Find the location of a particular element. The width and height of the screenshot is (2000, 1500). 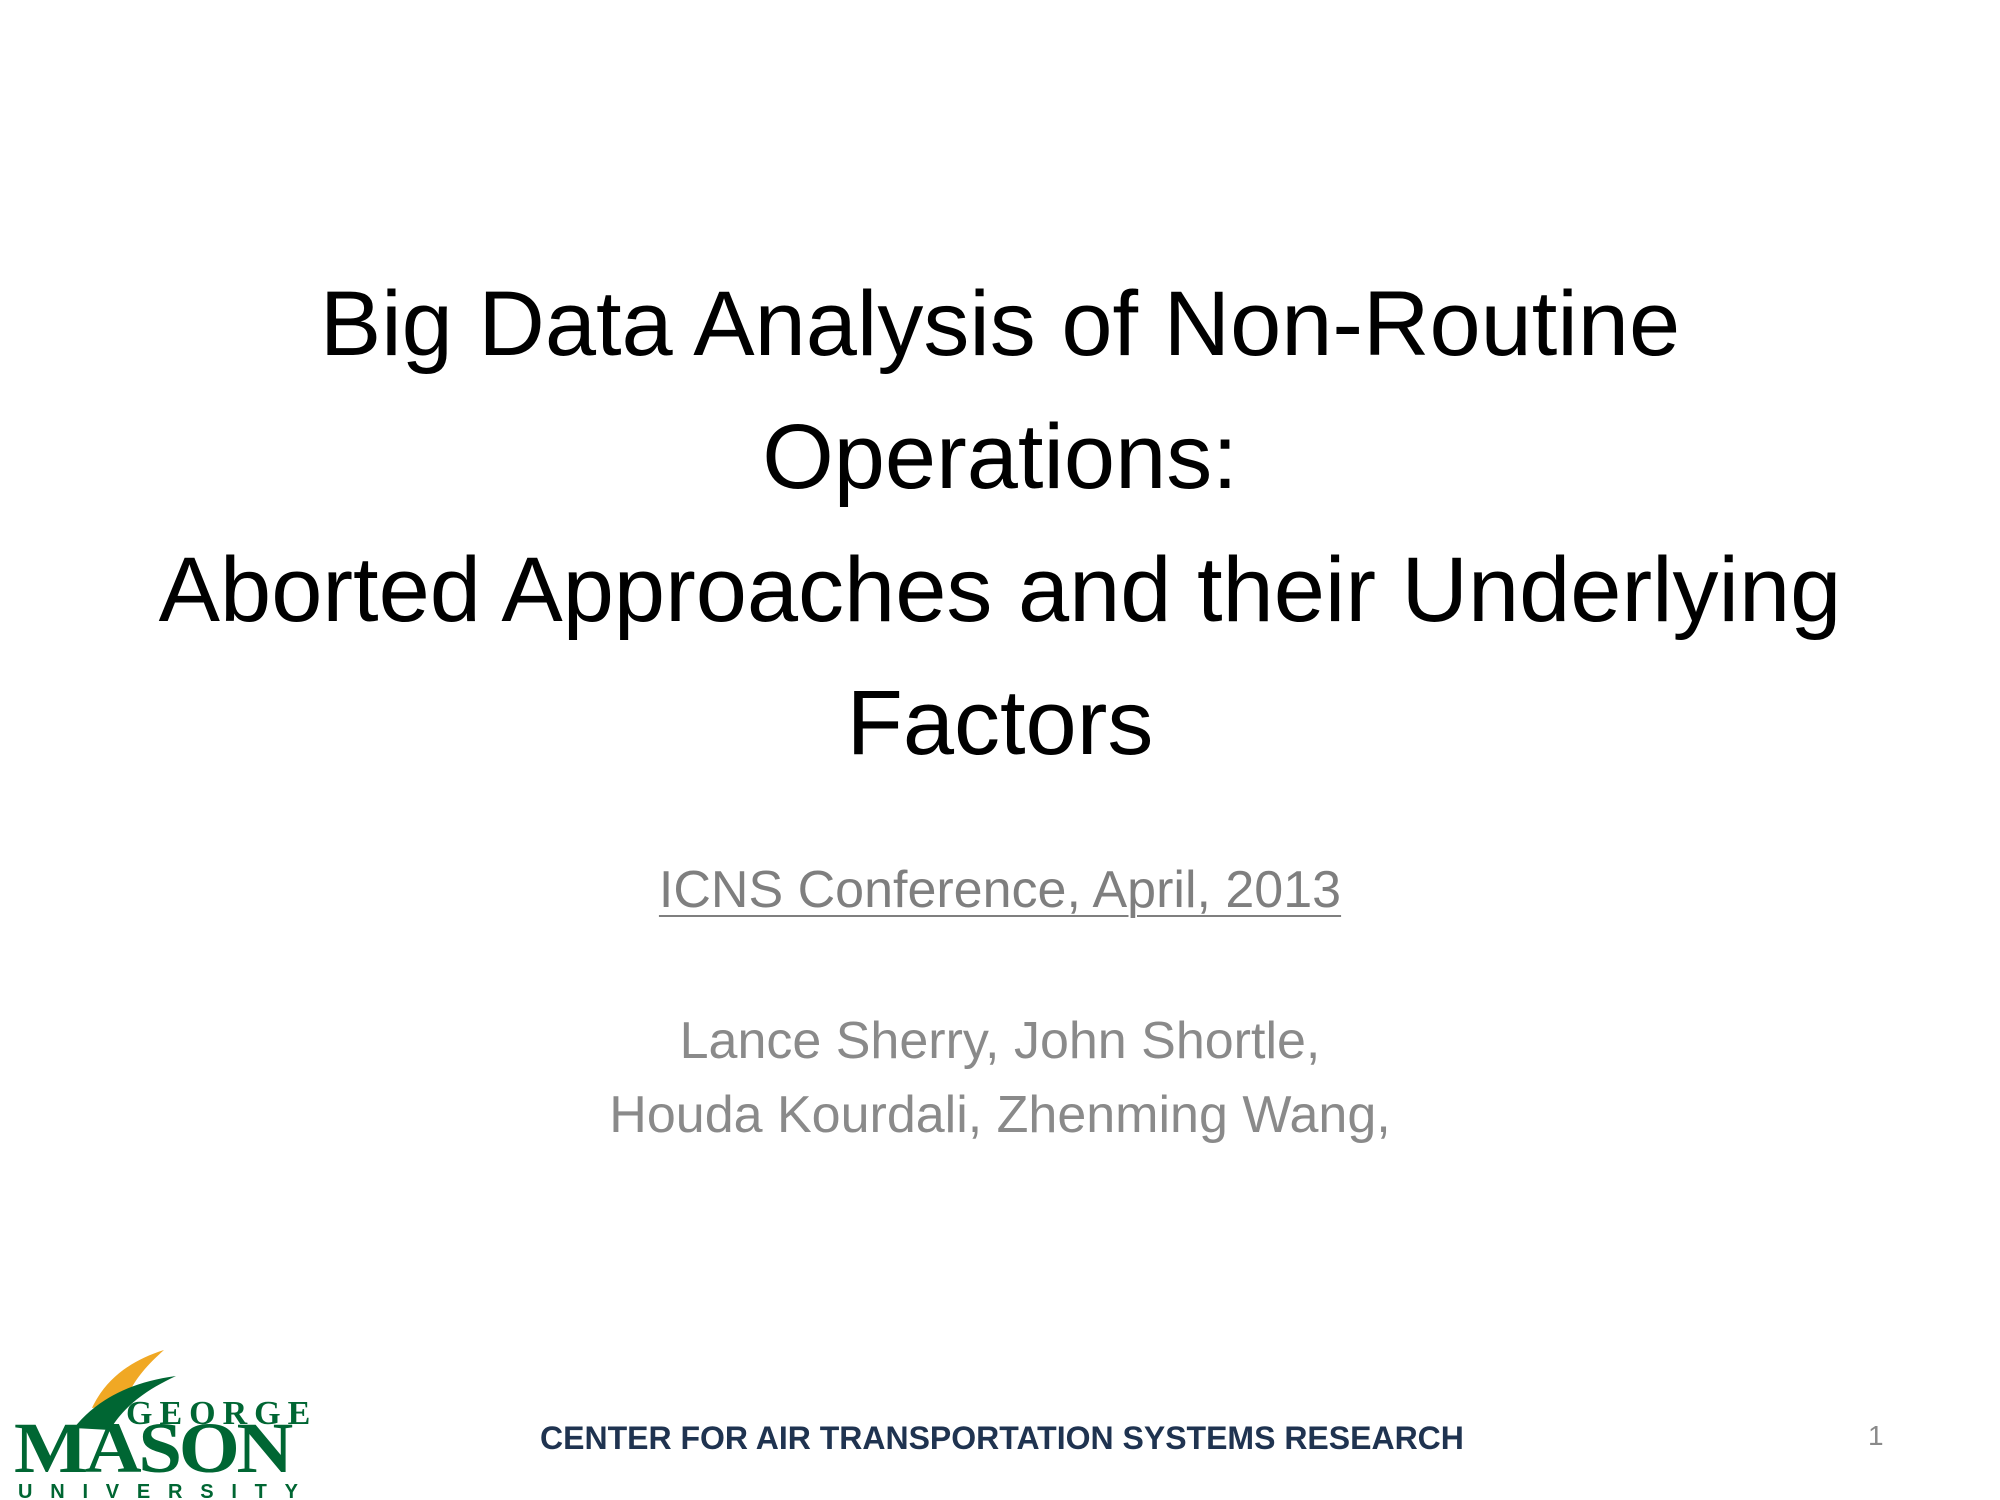

title-line-4: Factors is located at coordinates (1000, 723).